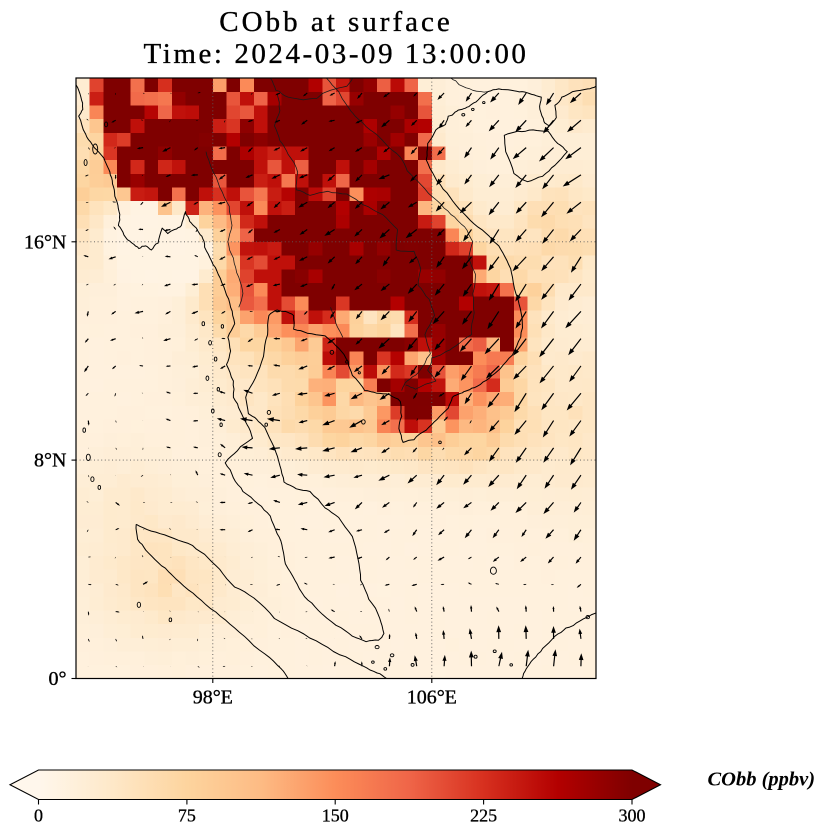  I want to click on svg-text: 98°E, so click(213, 698).